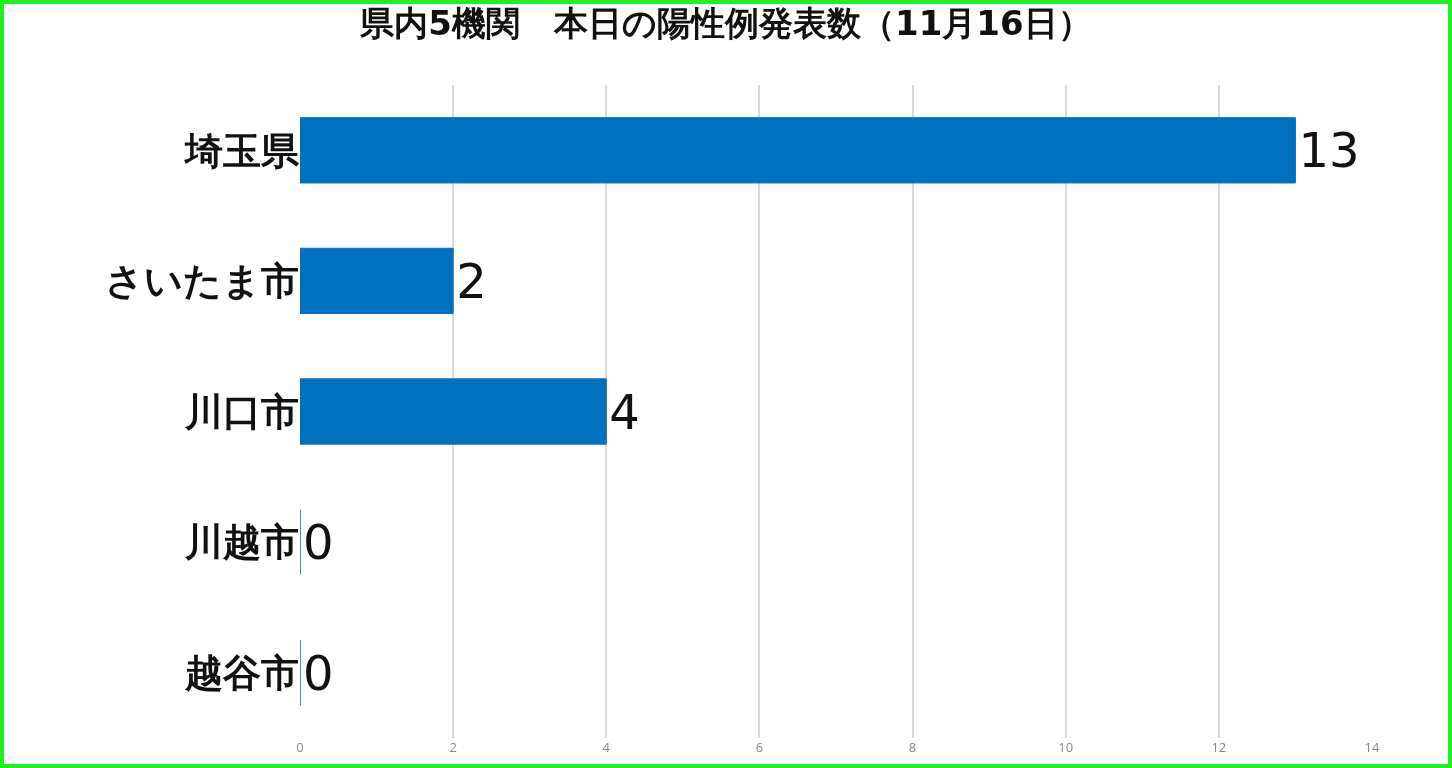 This screenshot has height=768, width=1452. Describe the element at coordinates (241, 673) in the screenshot. I see `y-tick-label: 越谷市` at that location.